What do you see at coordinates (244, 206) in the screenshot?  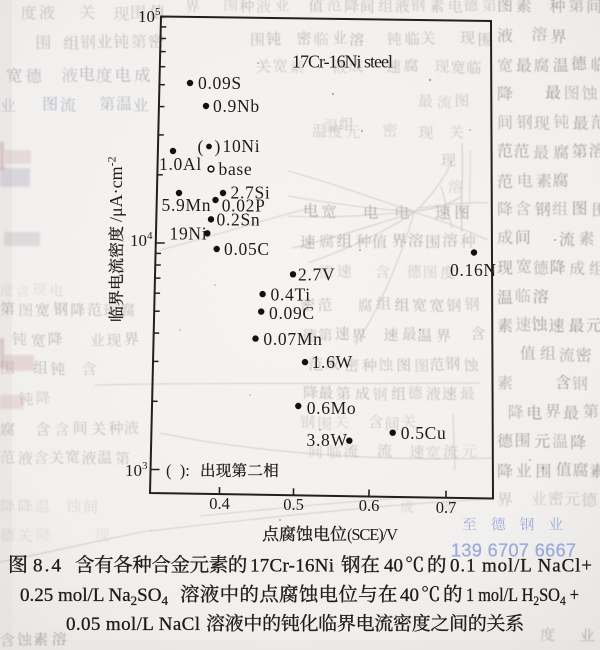 I see `svg-text: 0.02P` at bounding box center [244, 206].